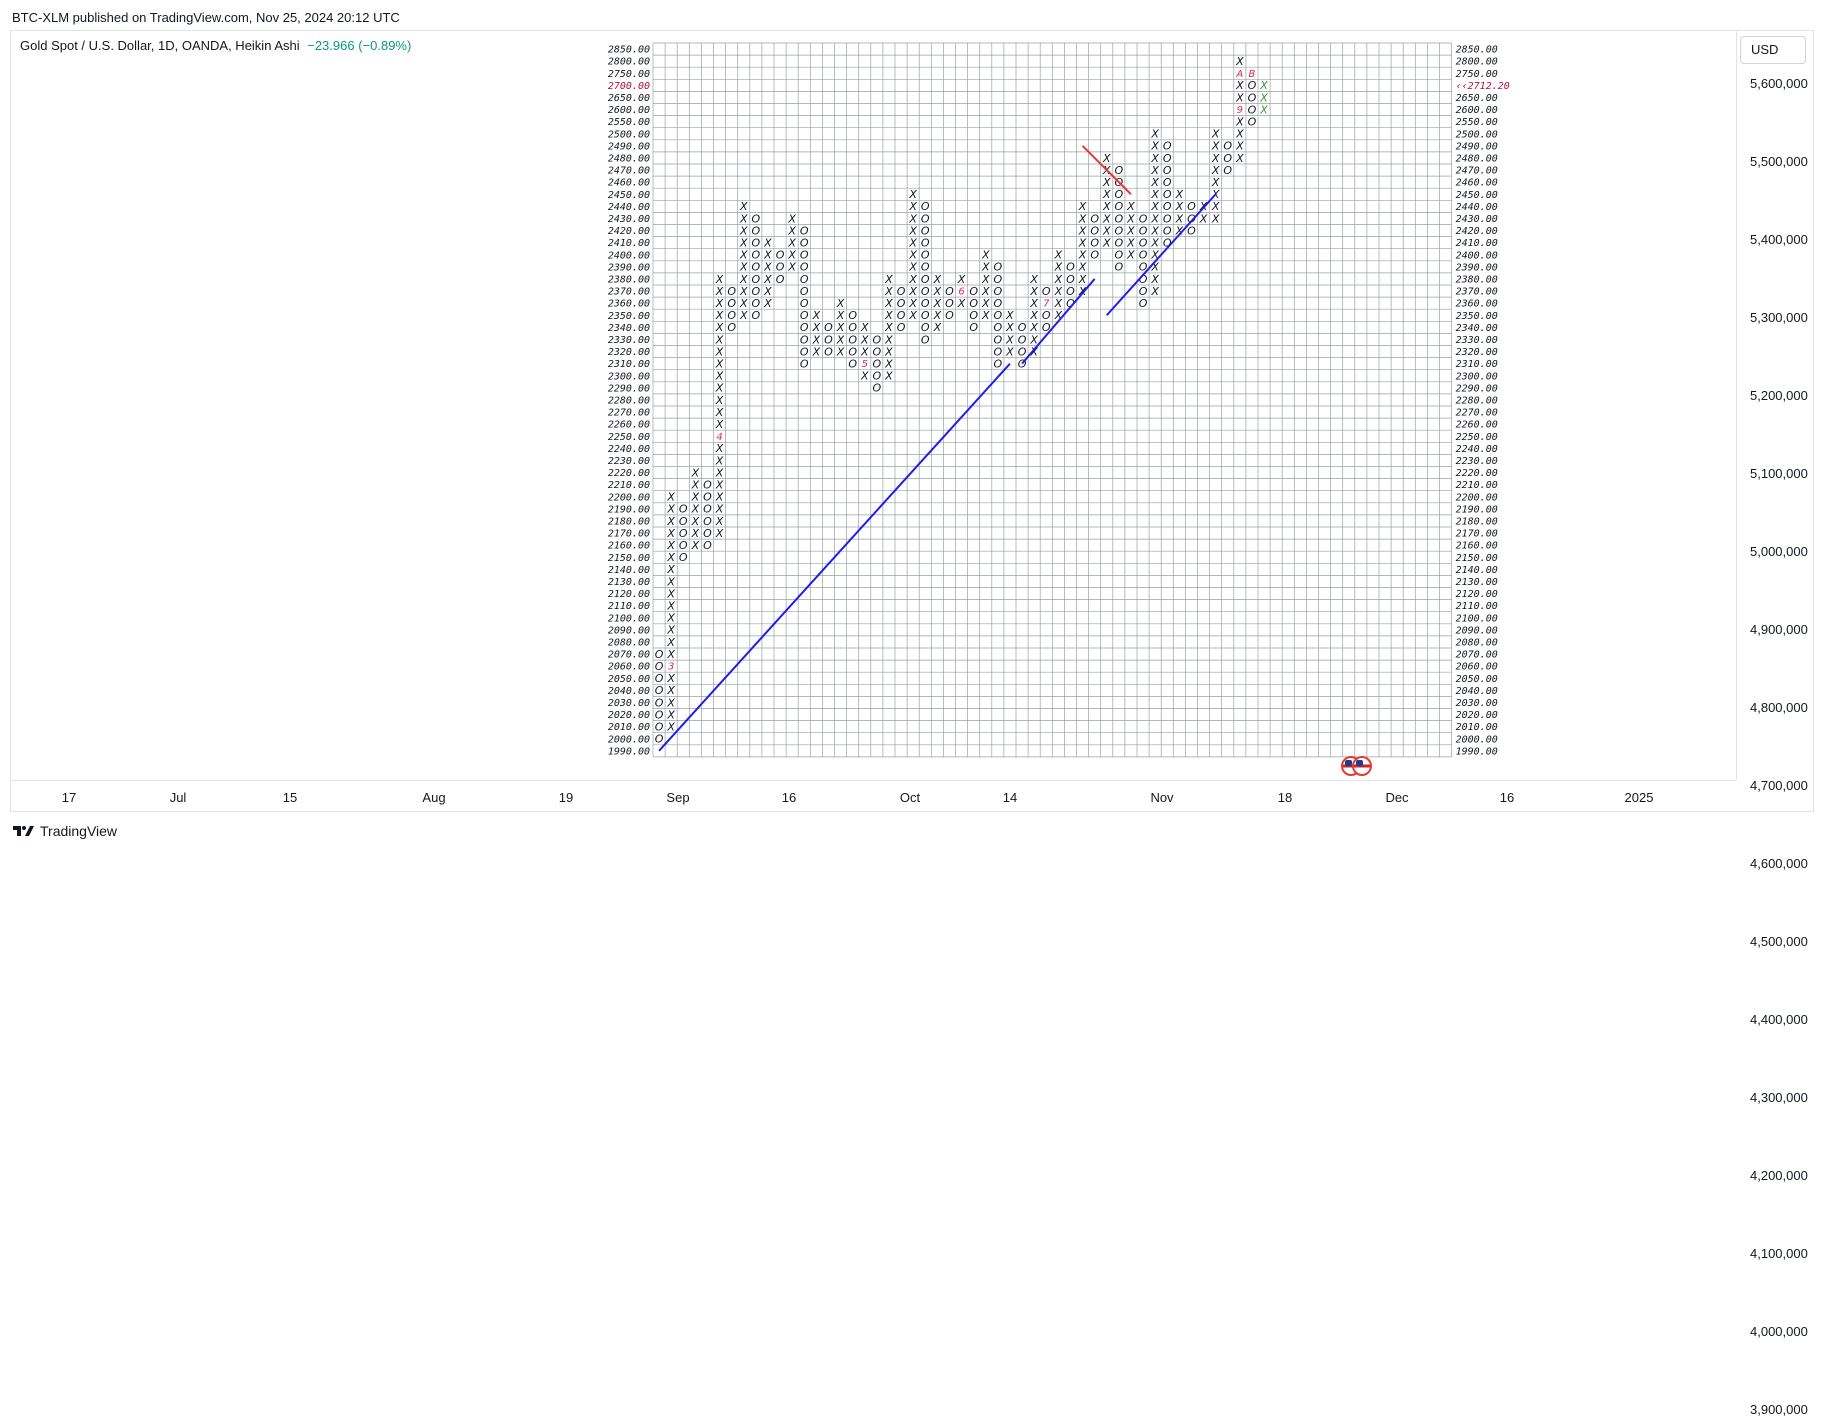 This screenshot has height=1417, width=1824. What do you see at coordinates (629, 618) in the screenshot?
I see `box-label-left: 2100.00` at bounding box center [629, 618].